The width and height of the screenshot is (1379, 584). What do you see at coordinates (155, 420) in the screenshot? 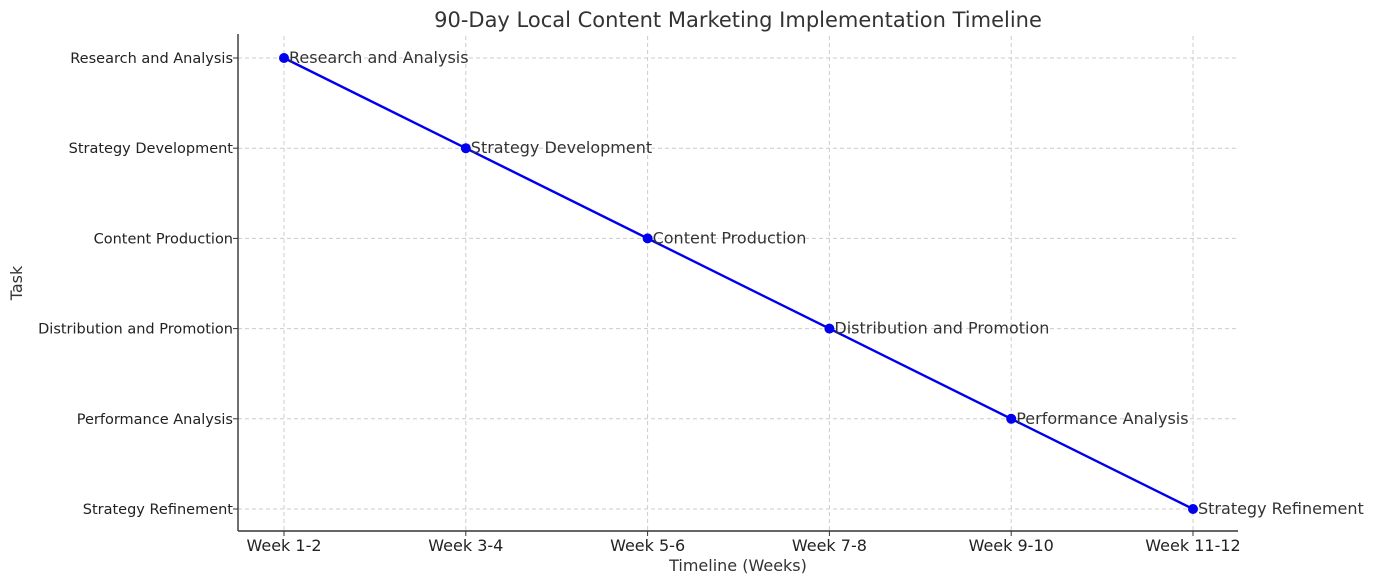
I see `y-tick-label: Performance Analysis` at bounding box center [155, 420].